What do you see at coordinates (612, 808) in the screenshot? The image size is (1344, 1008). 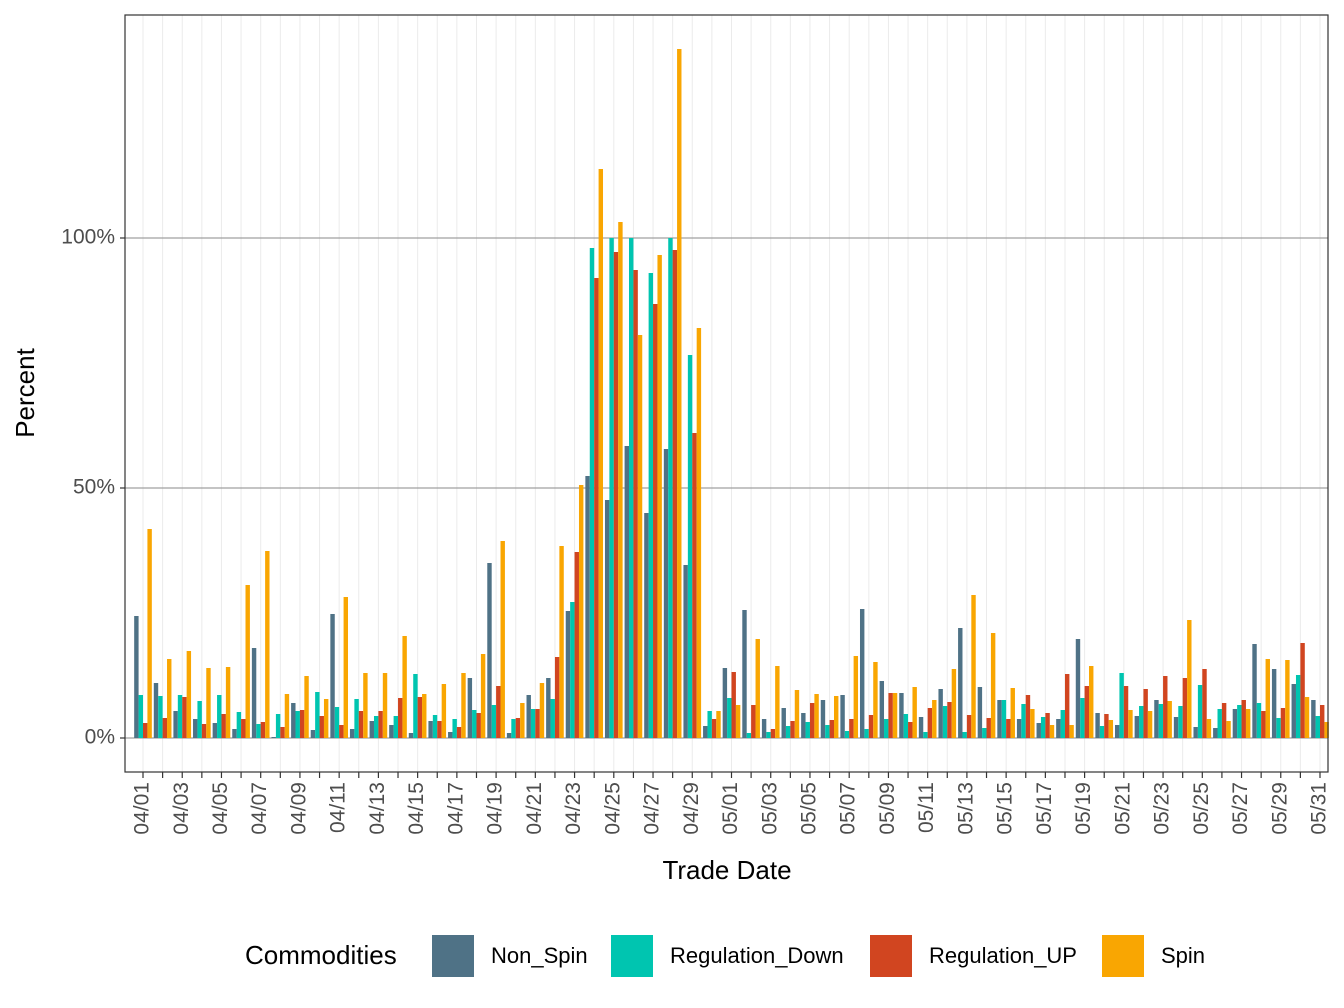 I see `x-tick-label: 04/25` at bounding box center [612, 808].